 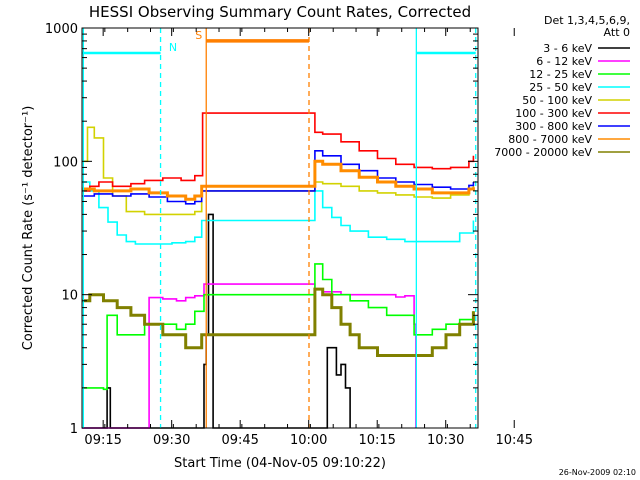 What do you see at coordinates (171, 440) in the screenshot?
I see `x-tick-label-1: 09:30` at bounding box center [171, 440].